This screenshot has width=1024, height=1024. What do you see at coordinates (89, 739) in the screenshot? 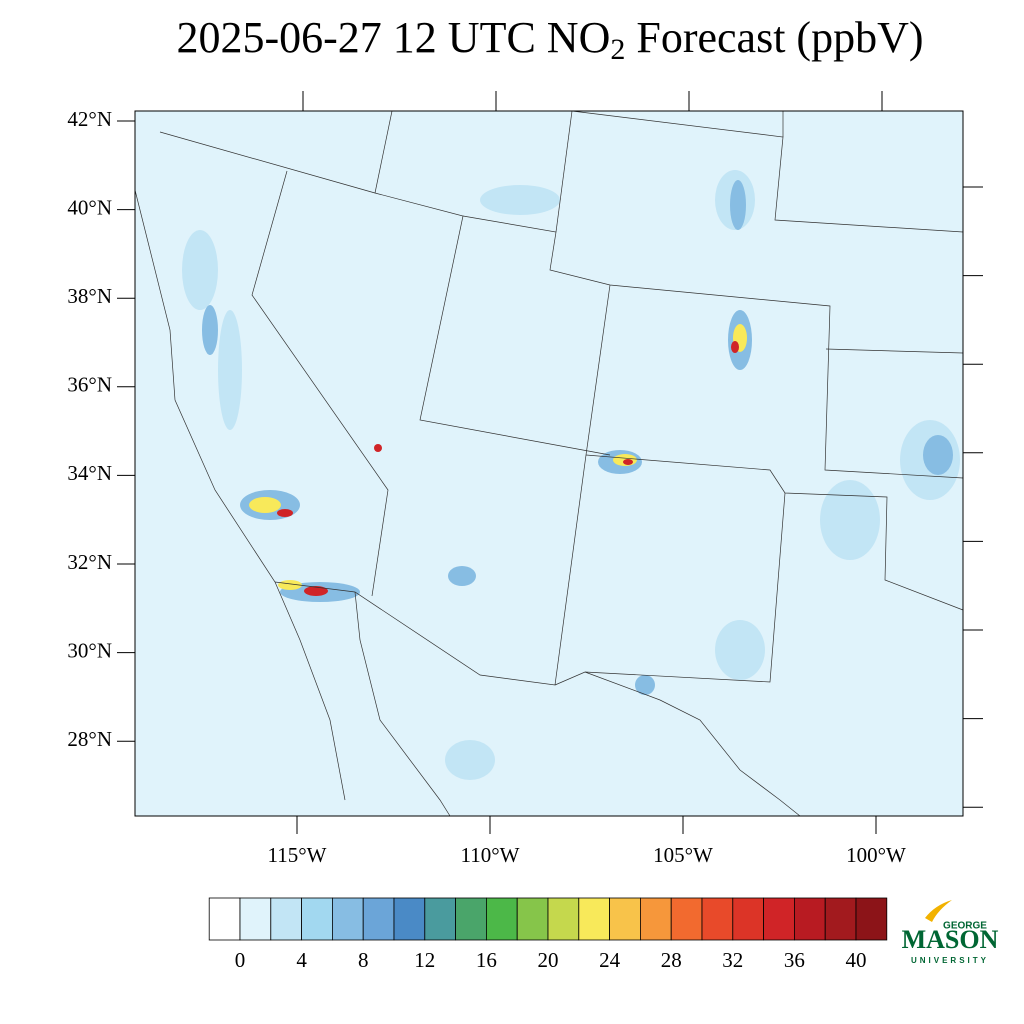
I see `lat-label: 28°N` at bounding box center [89, 739].